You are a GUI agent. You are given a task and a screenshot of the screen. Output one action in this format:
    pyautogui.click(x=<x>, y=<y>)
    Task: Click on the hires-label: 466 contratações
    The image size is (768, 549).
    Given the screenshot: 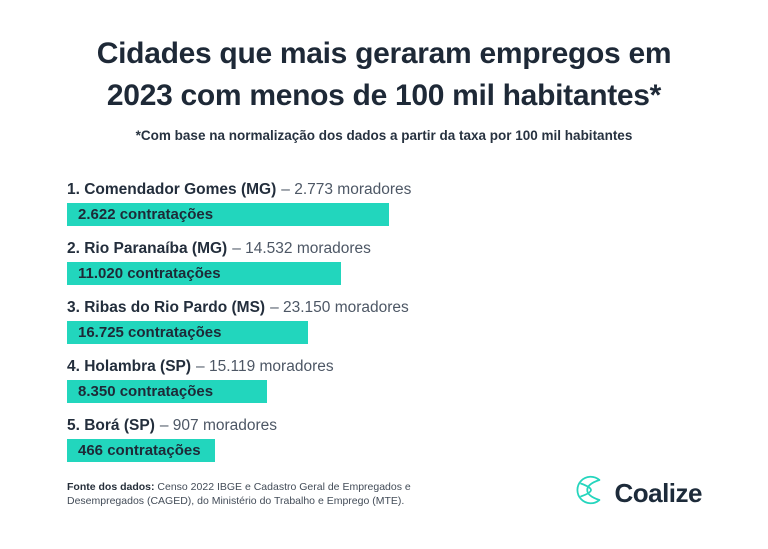 What is the action you would take?
    pyautogui.click(x=139, y=450)
    